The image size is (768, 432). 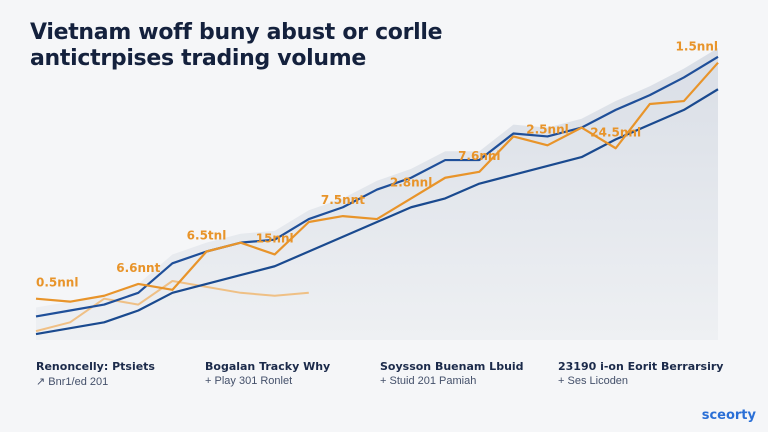 I want to click on legend-heading: Bogalan Tracky Why, so click(x=268, y=366).